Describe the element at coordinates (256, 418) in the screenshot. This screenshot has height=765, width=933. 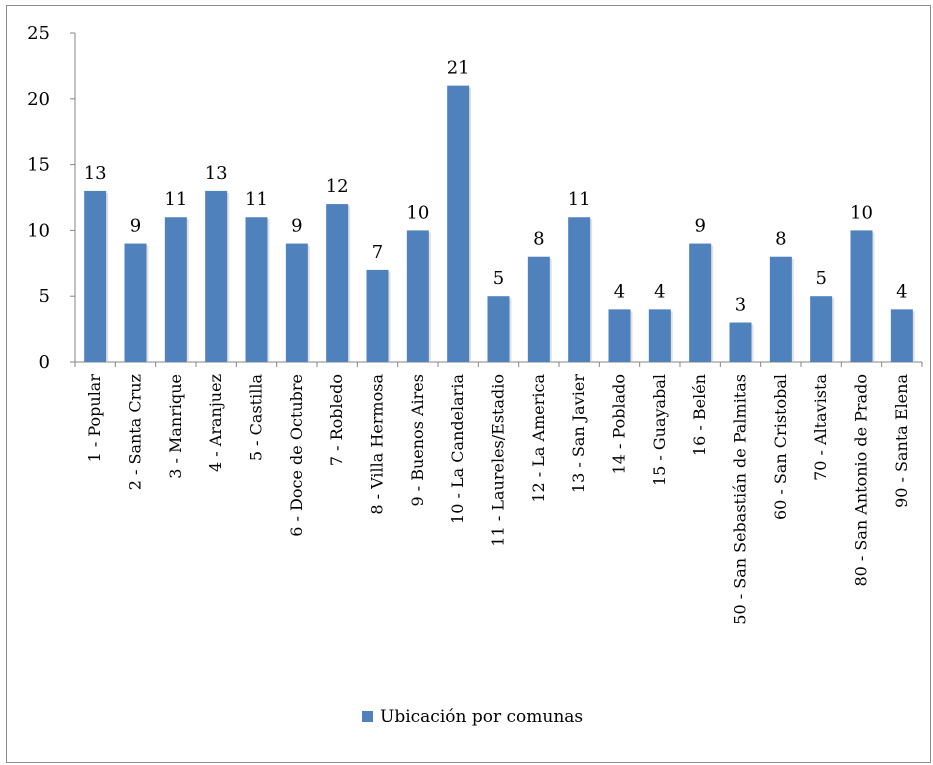
I see `category-label: 5 - Castilla` at that location.